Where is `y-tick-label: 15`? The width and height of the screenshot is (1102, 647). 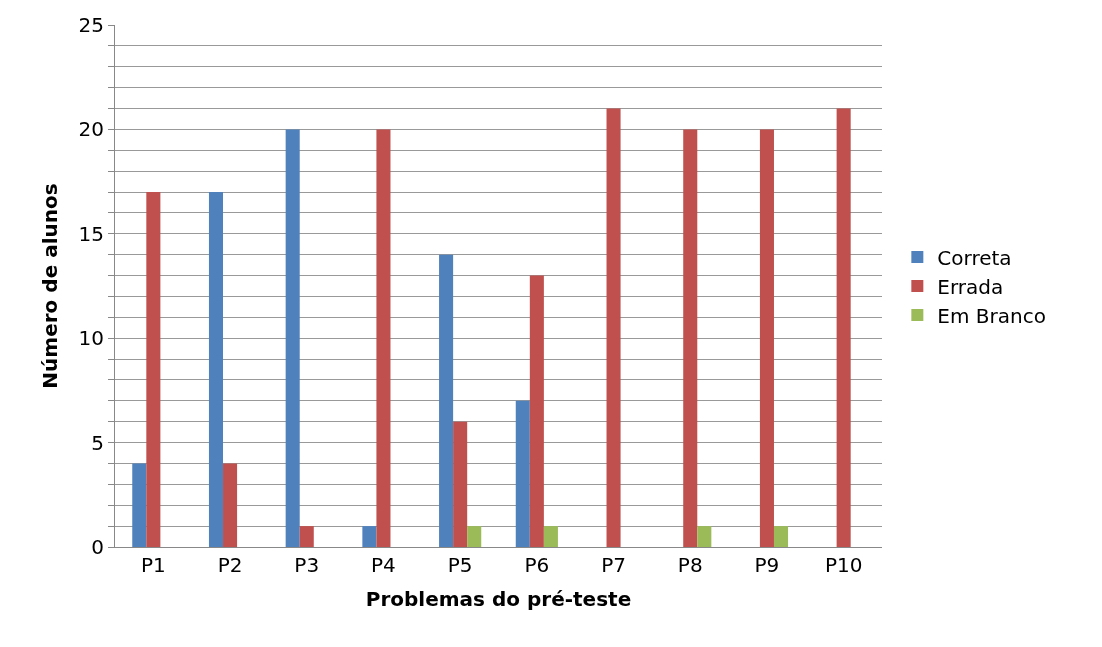 y-tick-label: 15 is located at coordinates (91, 233).